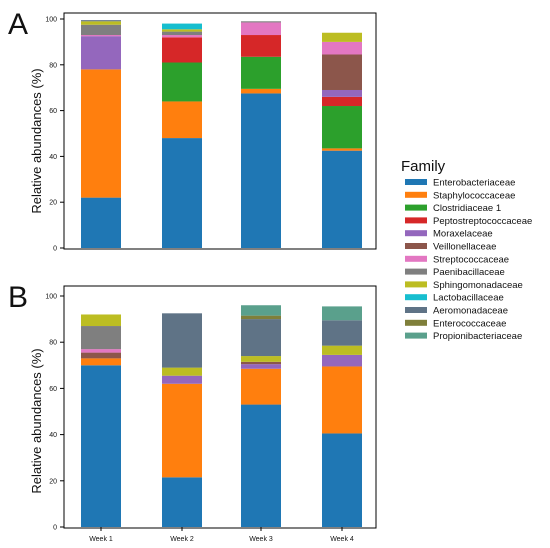 This screenshot has width=550, height=548. What do you see at coordinates (416, 335) in the screenshot?
I see `legend-swatch-propionibacteriaceae` at bounding box center [416, 335].